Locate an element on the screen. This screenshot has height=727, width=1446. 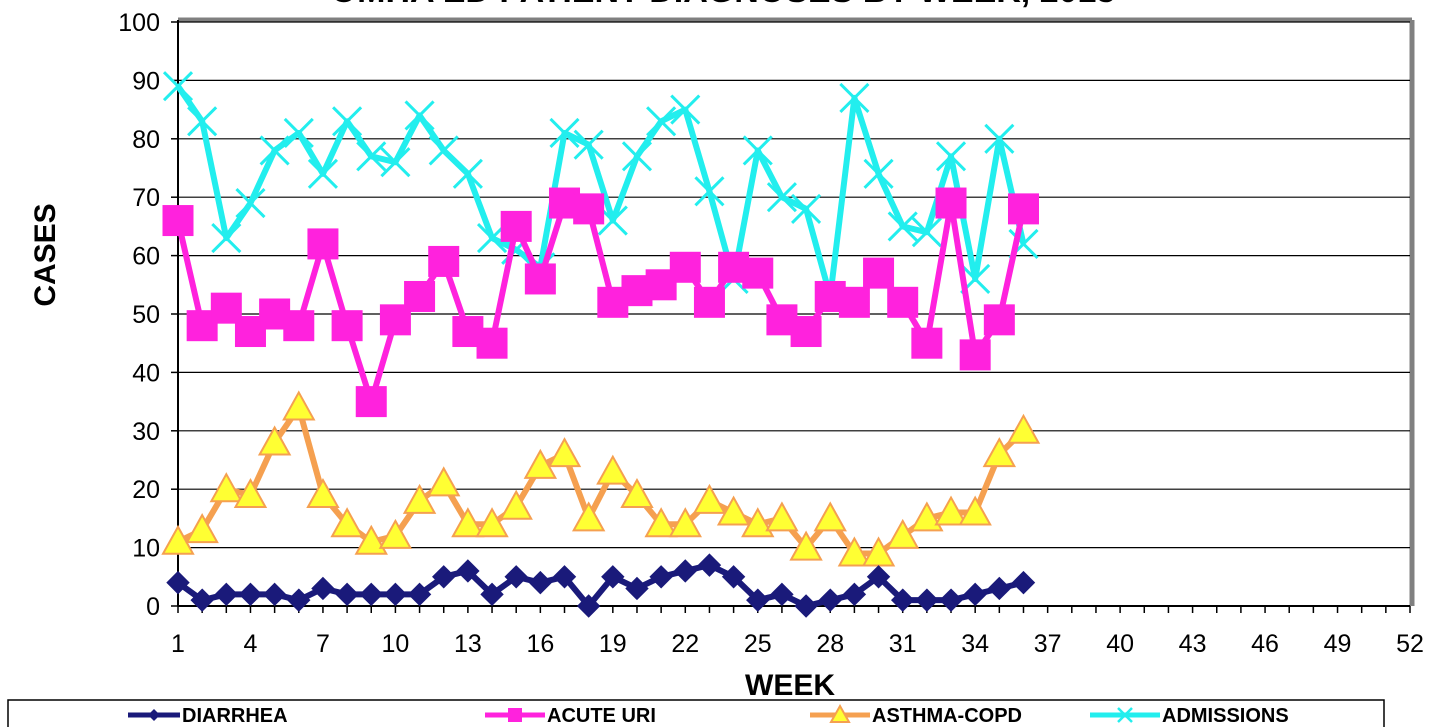
legend-item-asthma-copd: ASTHMA-COPD is located at coordinates (916, 715).